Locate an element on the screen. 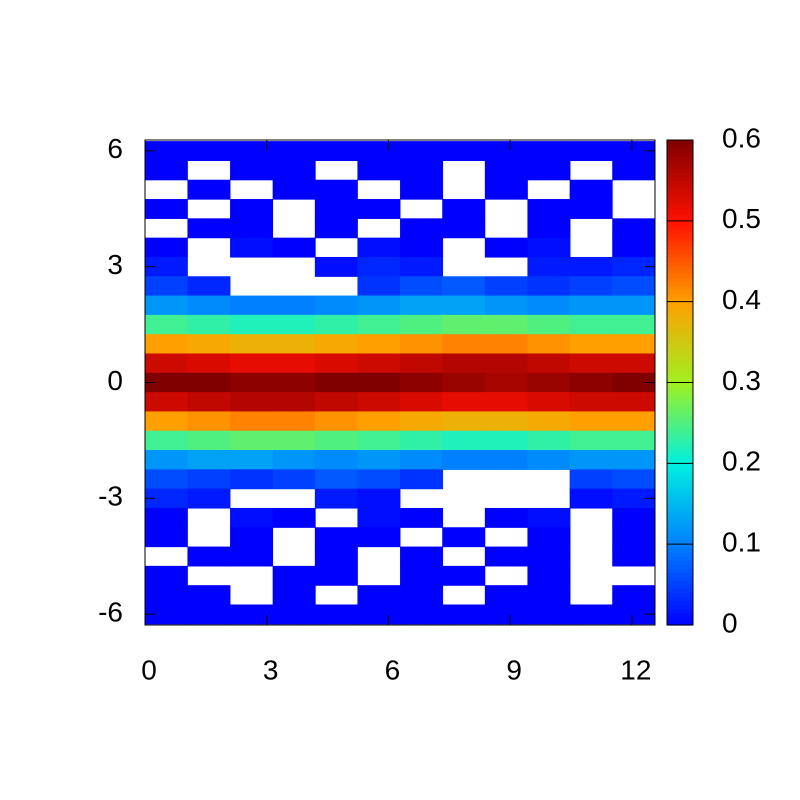  x-tick-label: 0 is located at coordinates (149, 669).